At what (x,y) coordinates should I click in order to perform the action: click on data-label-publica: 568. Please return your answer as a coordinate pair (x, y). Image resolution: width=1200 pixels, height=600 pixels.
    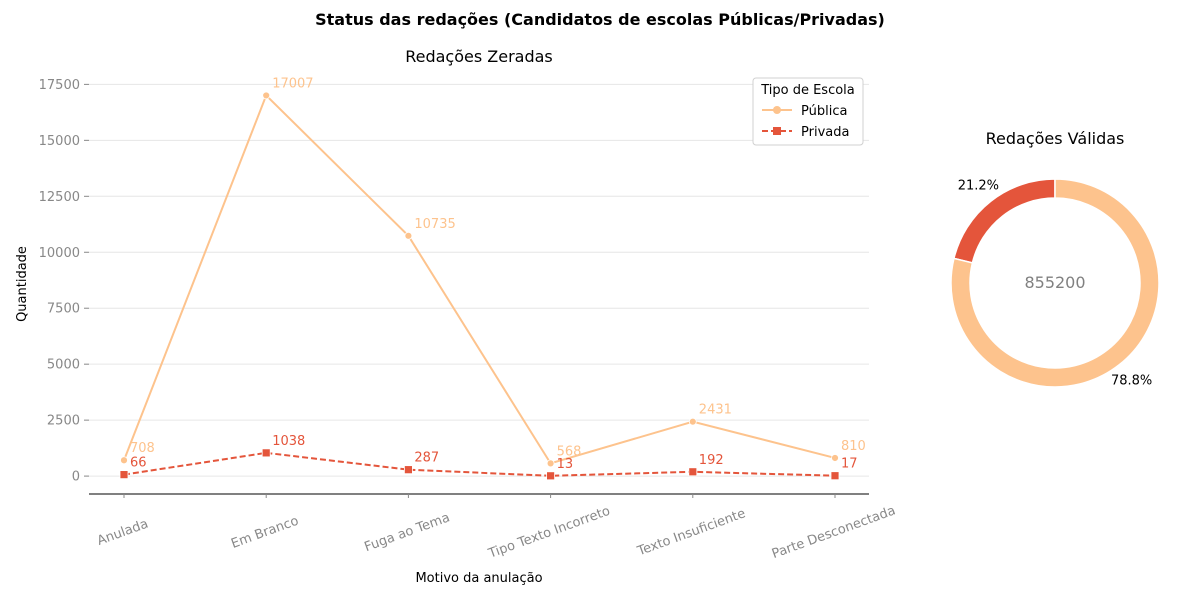
    Looking at the image, I should click on (569, 451).